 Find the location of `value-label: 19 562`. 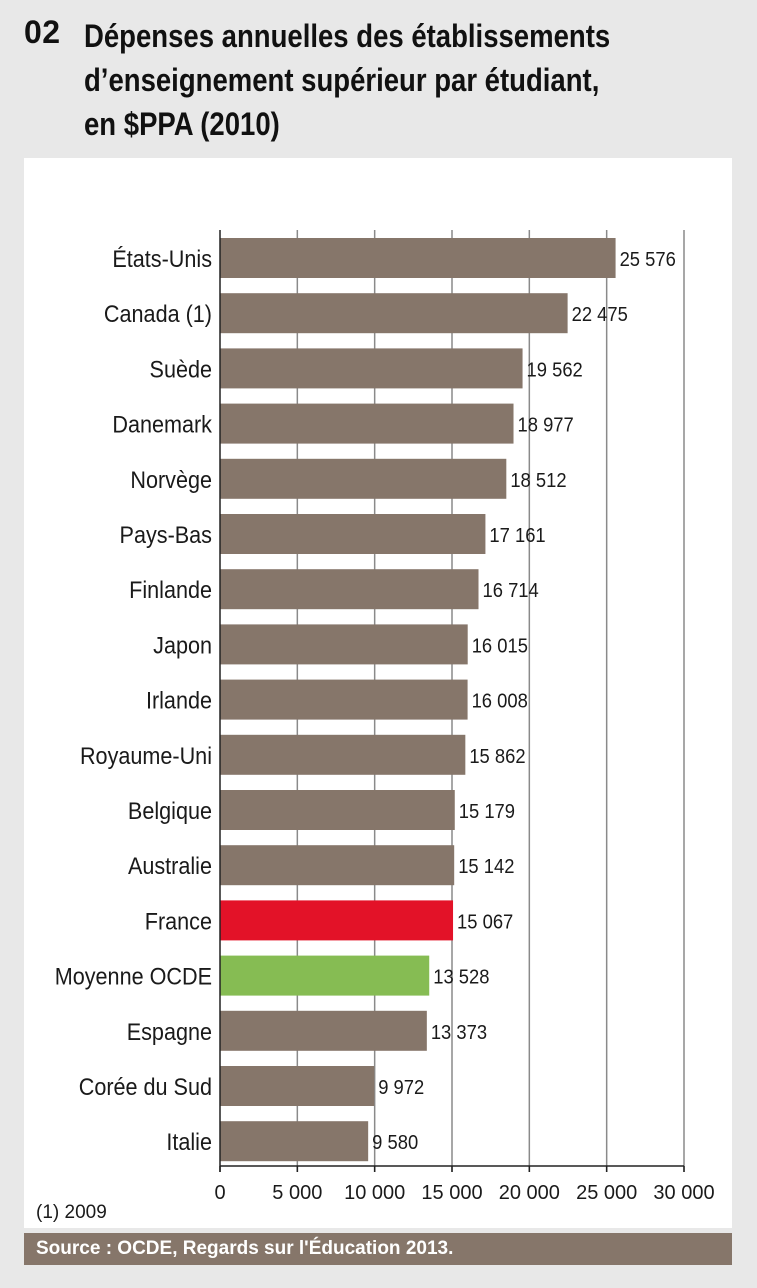

value-label: 19 562 is located at coordinates (555, 371).